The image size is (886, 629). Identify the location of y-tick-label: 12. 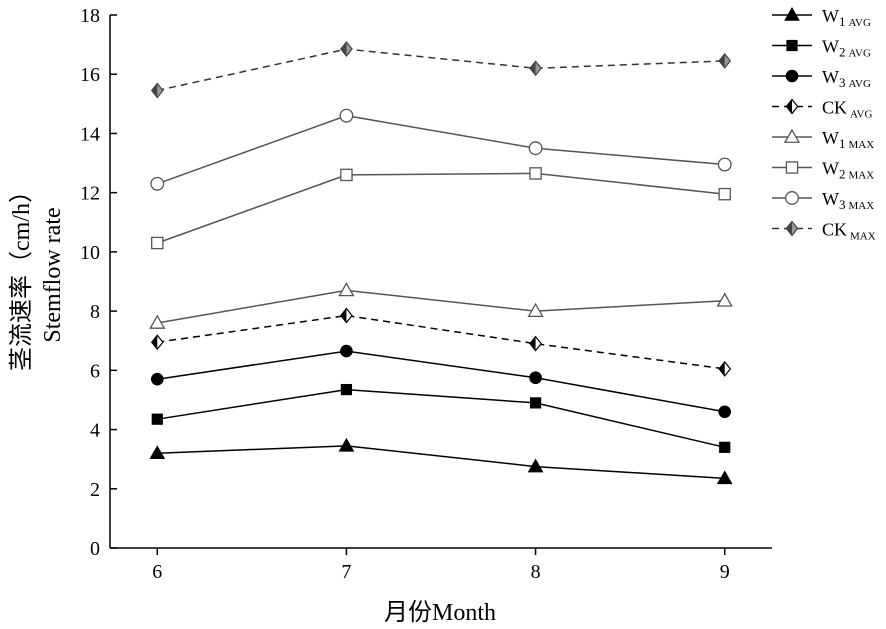
(90, 194).